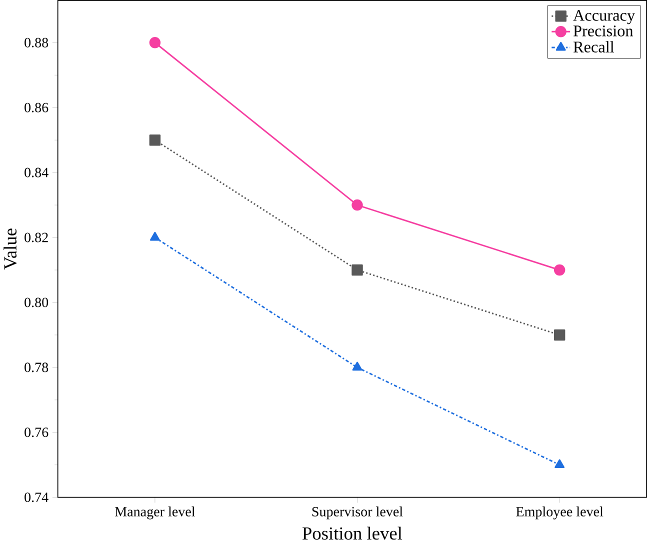 Image resolution: width=647 pixels, height=543 pixels. What do you see at coordinates (604, 17) in the screenshot?
I see `legend-label: Accuracy` at bounding box center [604, 17].